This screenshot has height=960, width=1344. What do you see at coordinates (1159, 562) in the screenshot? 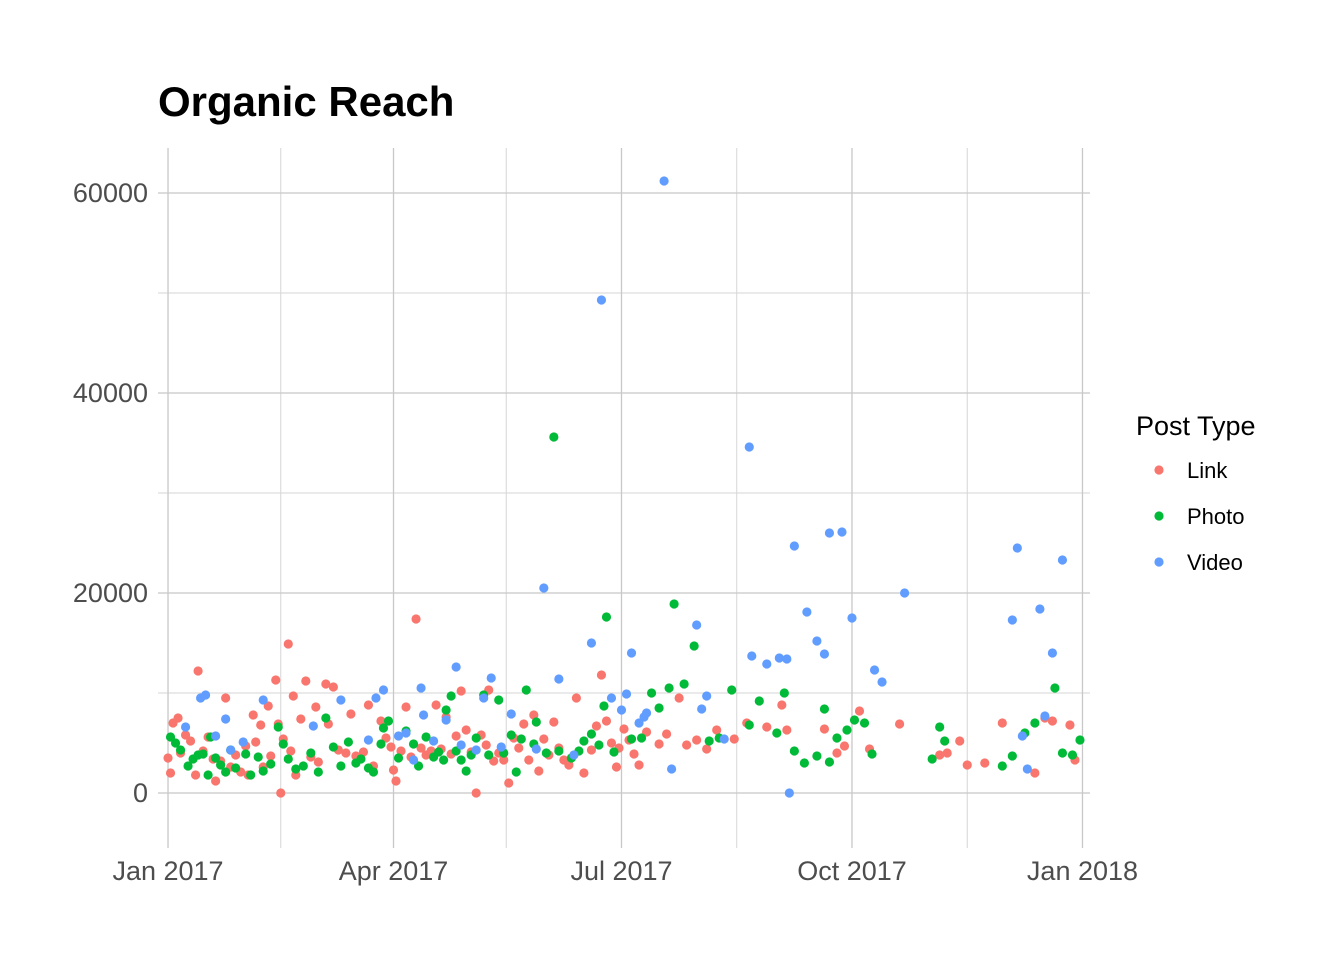
I see `legend-key-video` at bounding box center [1159, 562].